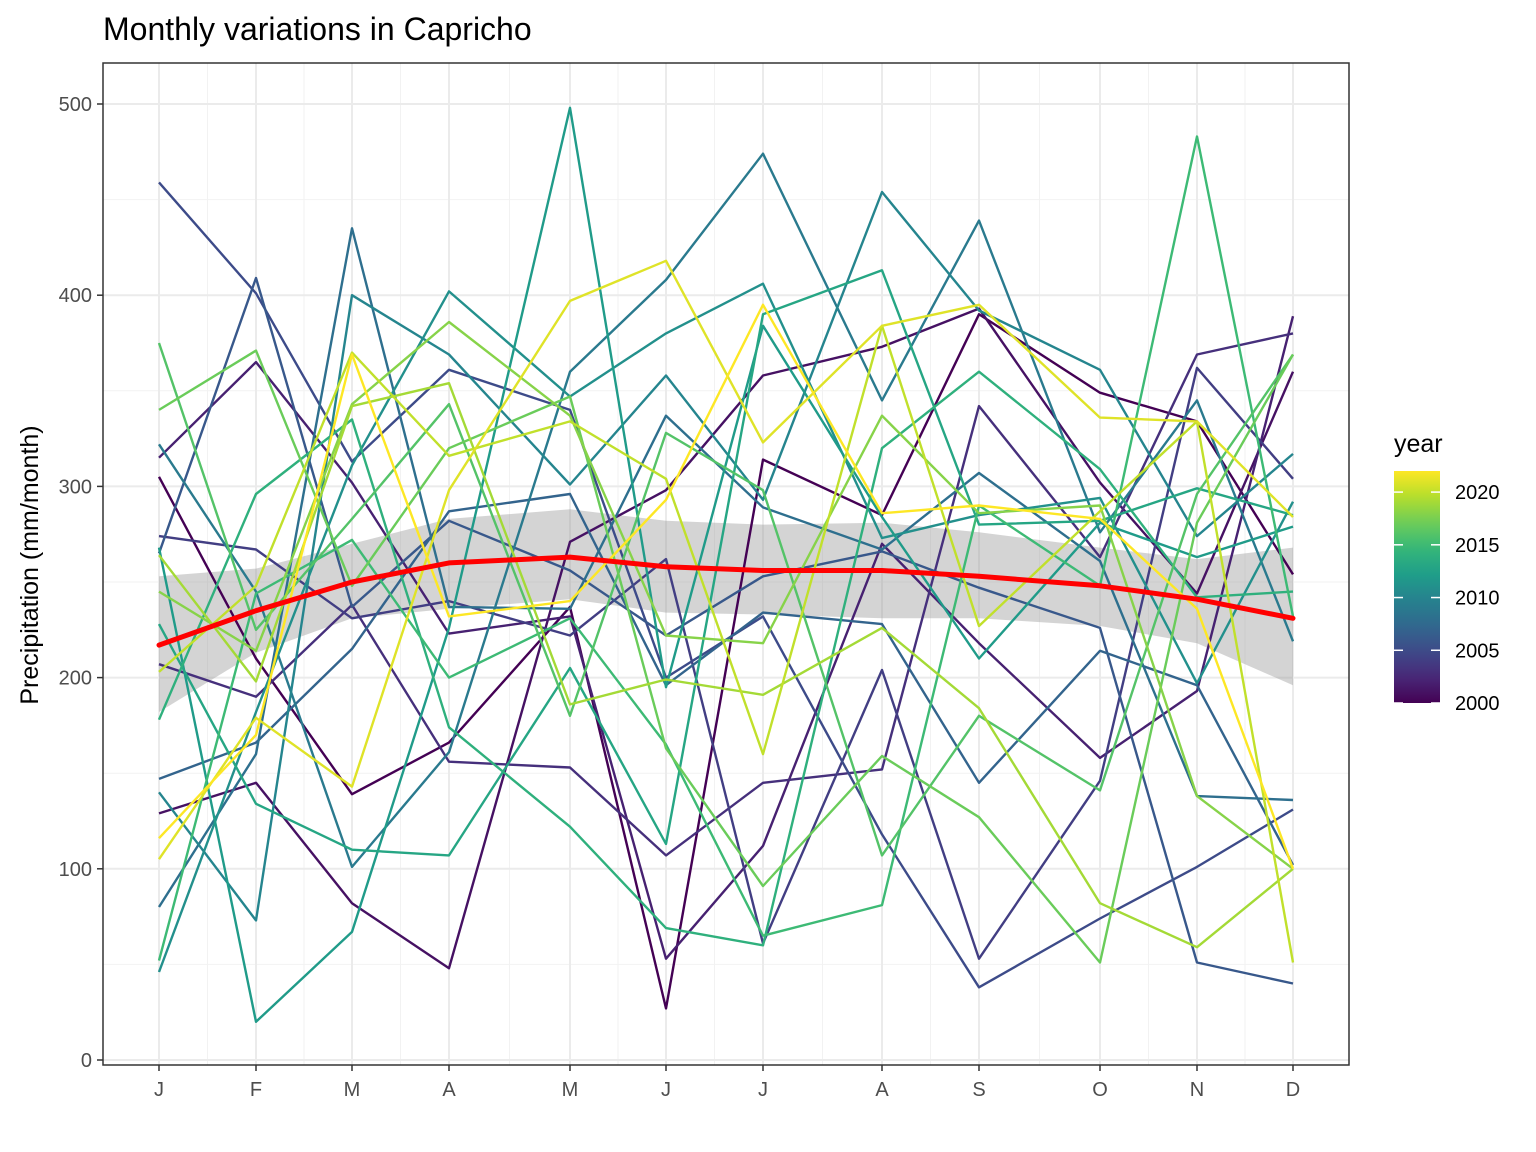 Image resolution: width=1536 pixels, height=1152 pixels. I want to click on y-axis: 0 100 200 300 400 500, so click(81, 583).